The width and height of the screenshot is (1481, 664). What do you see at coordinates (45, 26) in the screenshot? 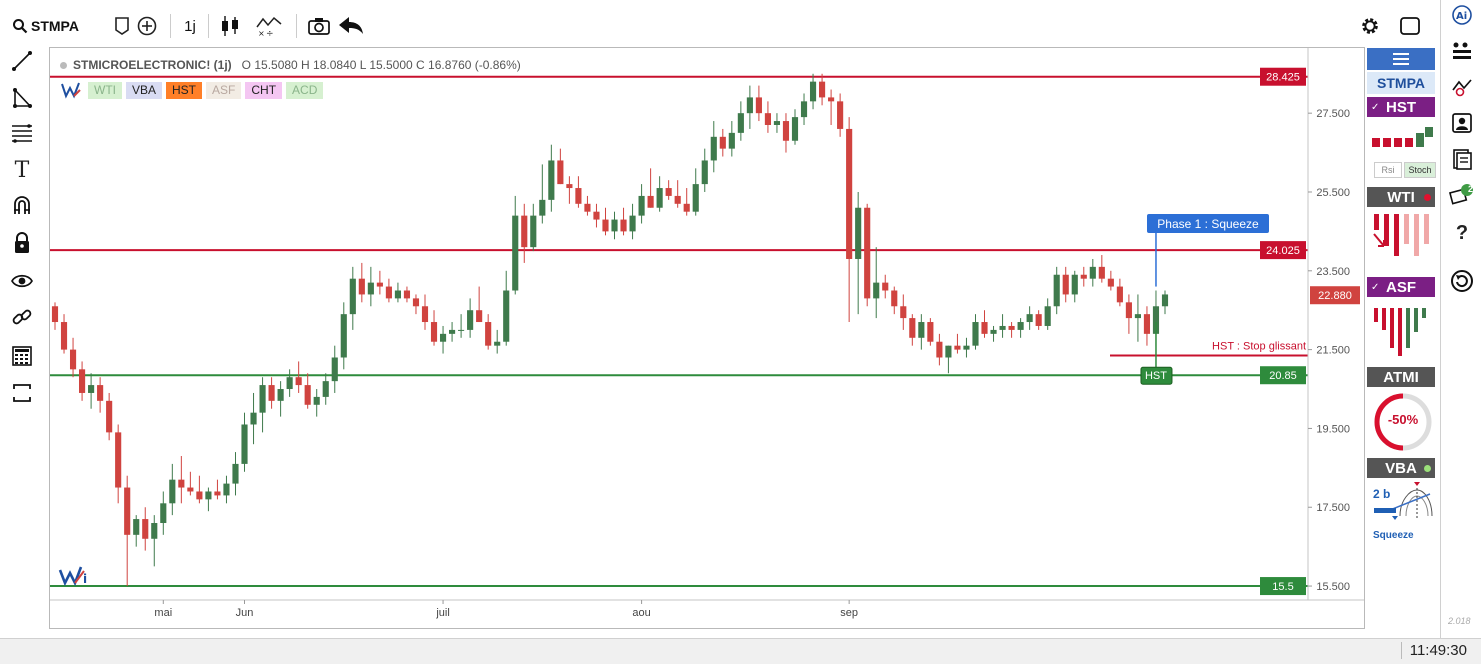
I see `symbol-search: STMPA` at bounding box center [45, 26].